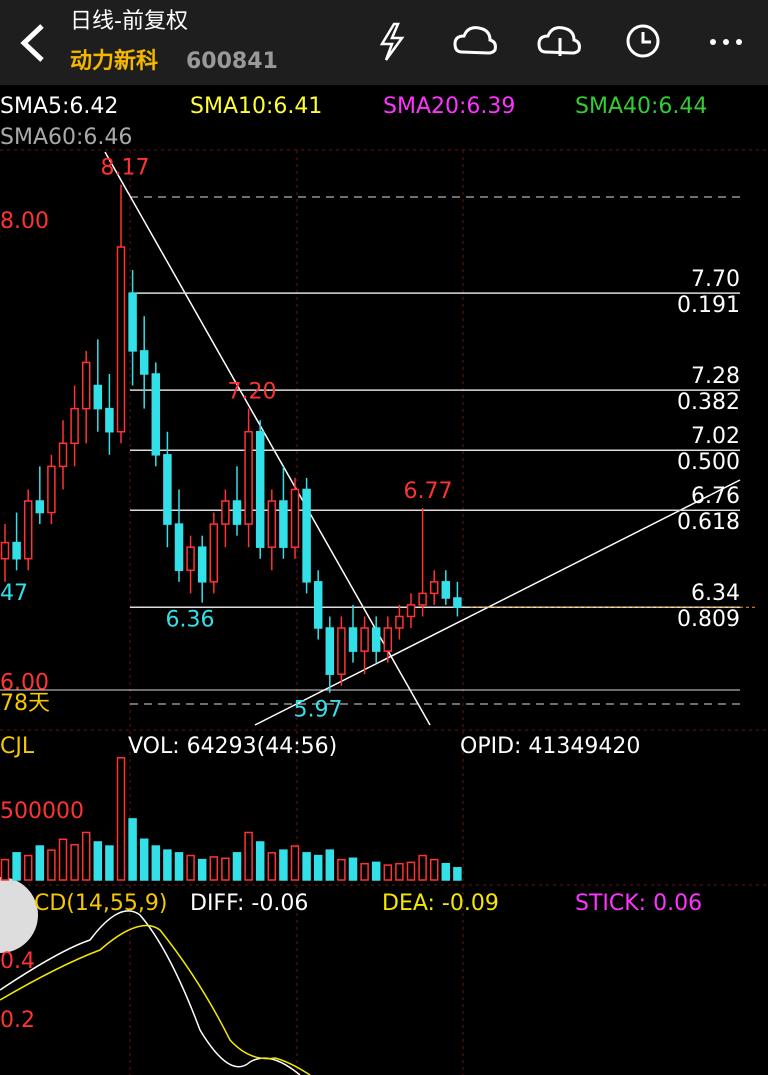 The width and height of the screenshot is (768, 1075). What do you see at coordinates (708, 402) in the screenshot?
I see `fib-ratio: 0.382` at bounding box center [708, 402].